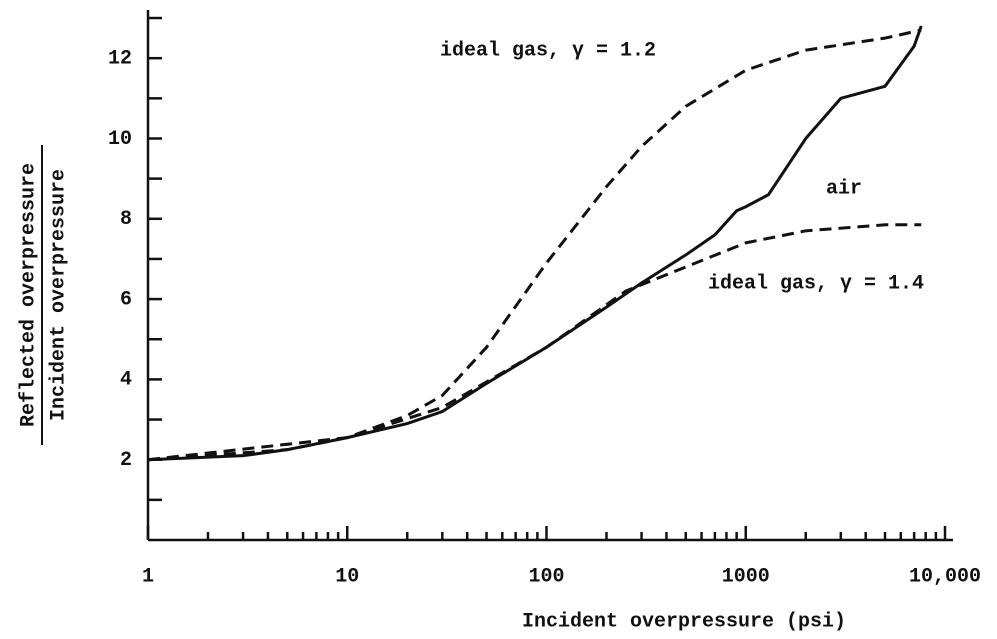  What do you see at coordinates (28, 295) in the screenshot?
I see `y-label-top: Reflected overpressure` at bounding box center [28, 295].